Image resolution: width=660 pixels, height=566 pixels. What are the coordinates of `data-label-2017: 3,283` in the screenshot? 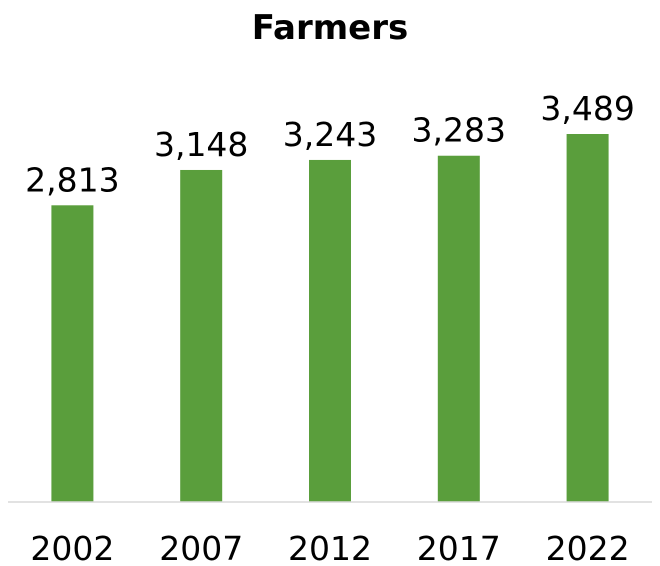 It's located at (459, 130).